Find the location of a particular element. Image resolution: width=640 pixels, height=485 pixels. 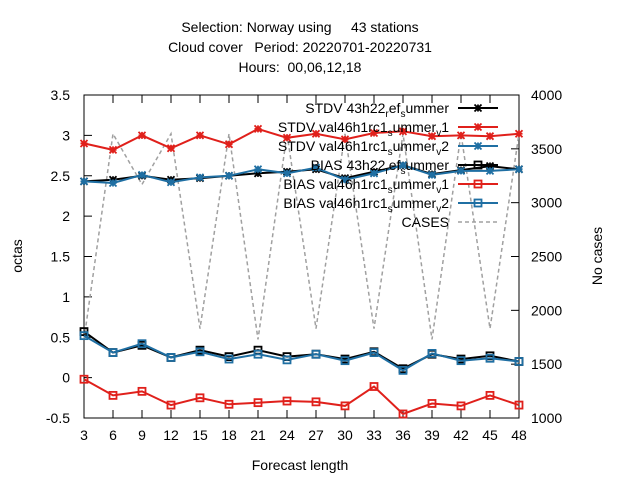

legend-entry-4: BIAS 43h22refsummer is located at coordinates (404, 167).